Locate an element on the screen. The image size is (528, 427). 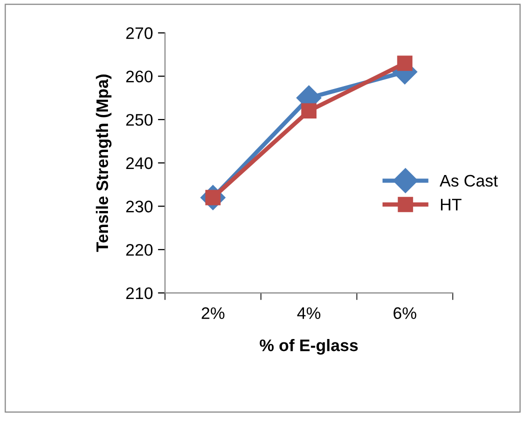
y-tick-label: 250 is located at coordinates (139, 120).